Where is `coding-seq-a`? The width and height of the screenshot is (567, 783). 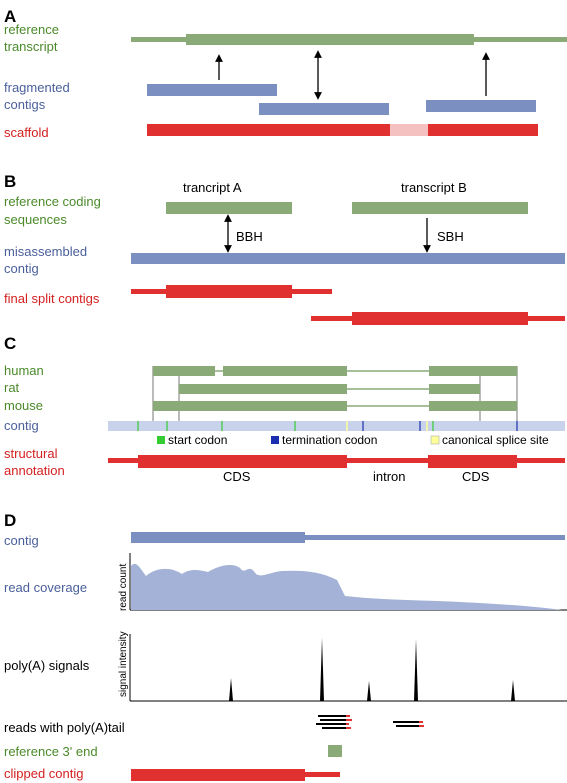
coding-seq-a is located at coordinates (229, 208).